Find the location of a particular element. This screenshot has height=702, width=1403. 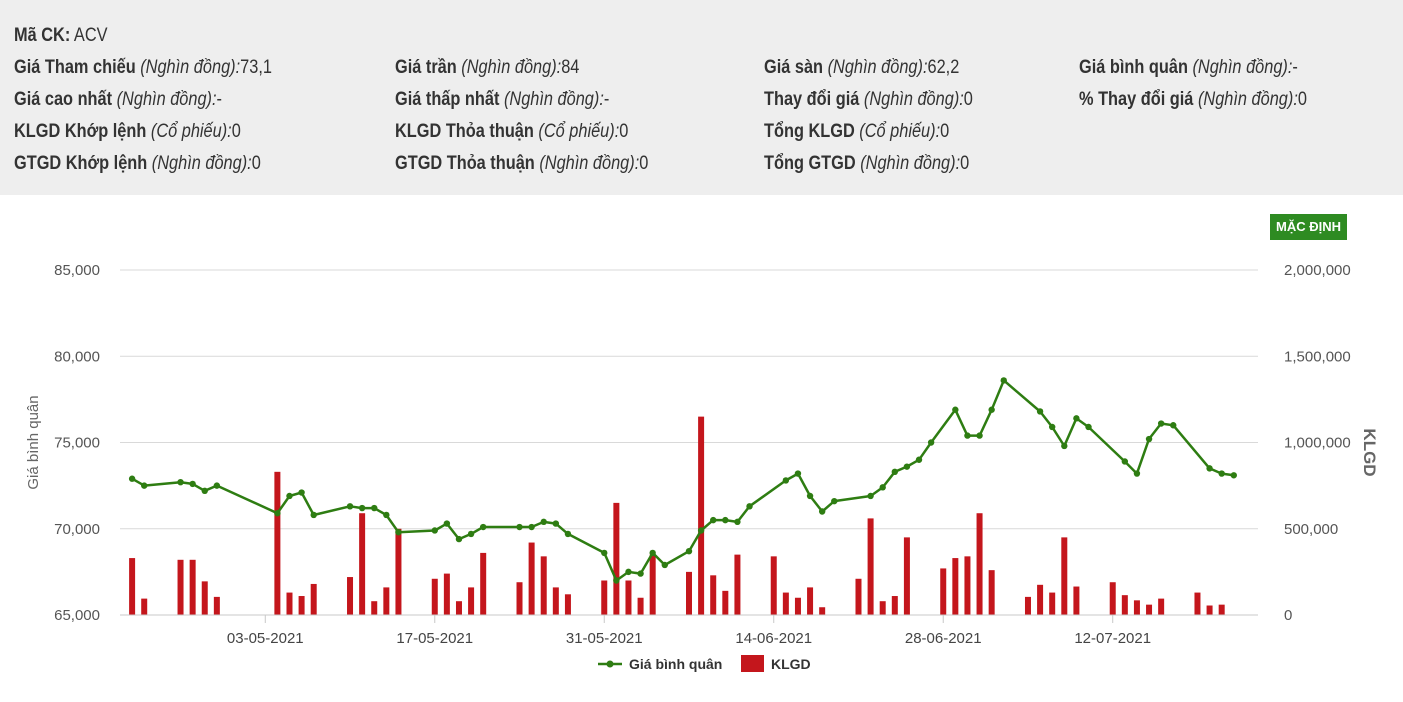

info-field-label: Thay đổi giá is located at coordinates (812, 99).